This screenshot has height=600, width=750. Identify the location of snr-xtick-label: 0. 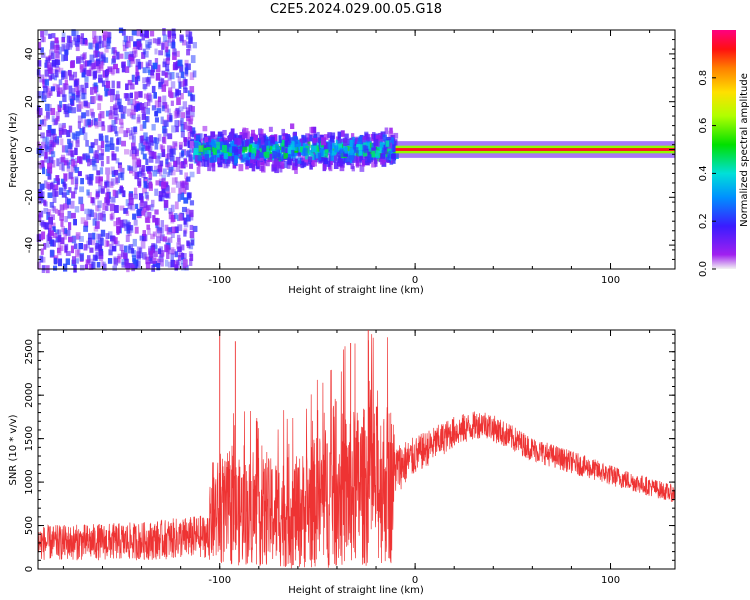
(415, 580).